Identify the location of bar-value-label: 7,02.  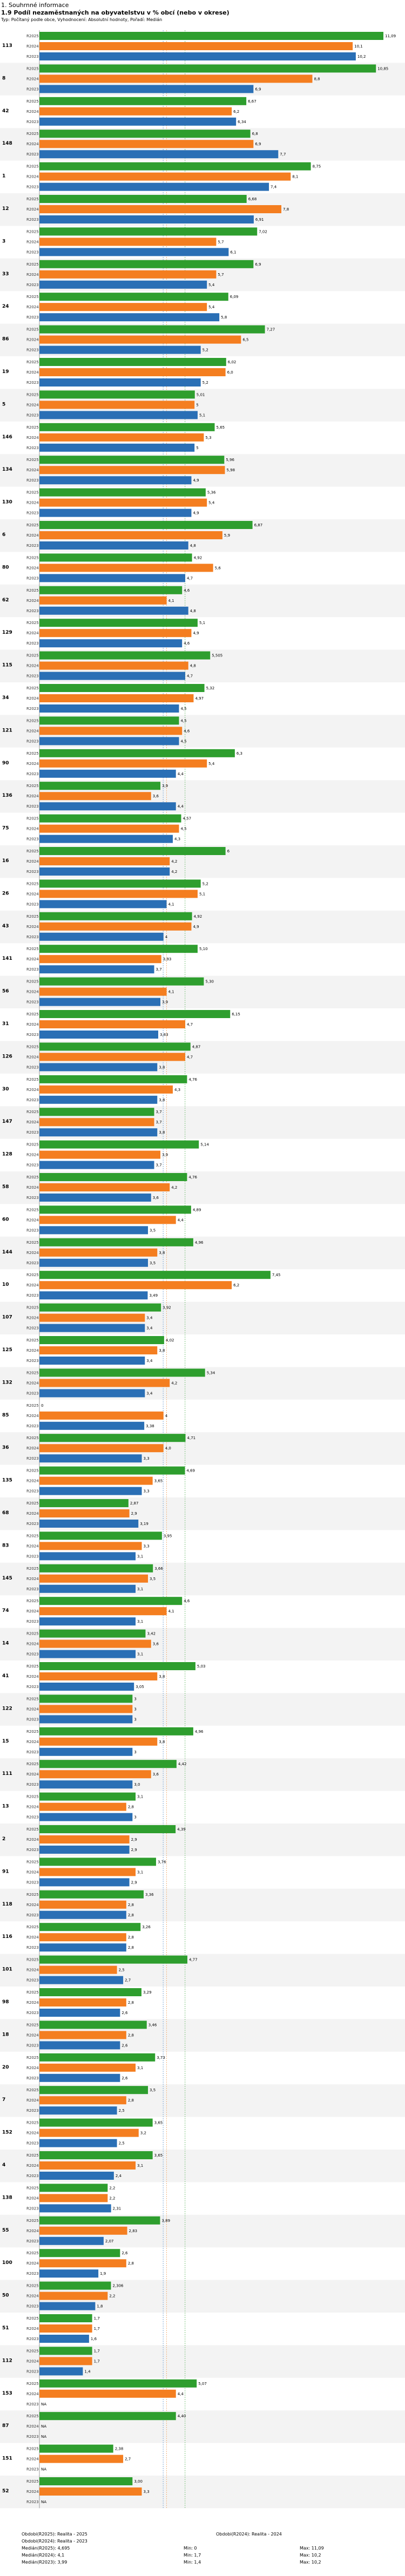
(263, 232).